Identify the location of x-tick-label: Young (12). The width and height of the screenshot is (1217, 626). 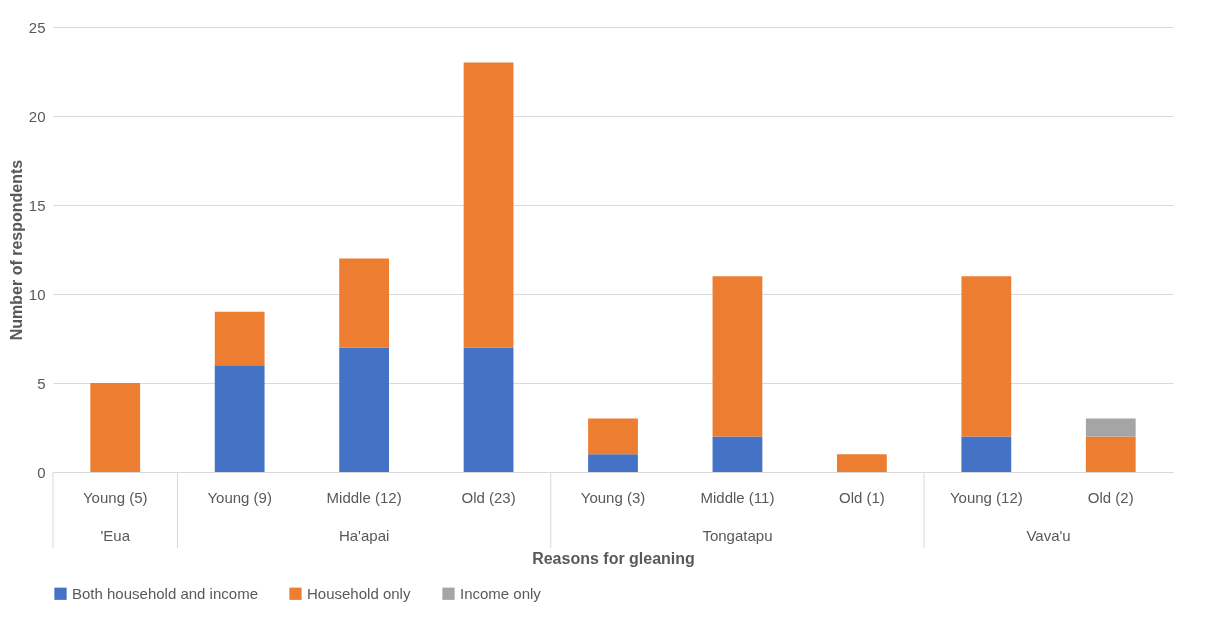
(986, 497).